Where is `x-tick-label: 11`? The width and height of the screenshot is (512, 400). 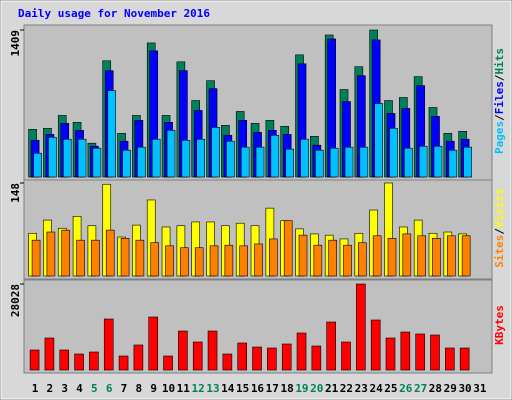 x-tick-label: 11 is located at coordinates (184, 388).